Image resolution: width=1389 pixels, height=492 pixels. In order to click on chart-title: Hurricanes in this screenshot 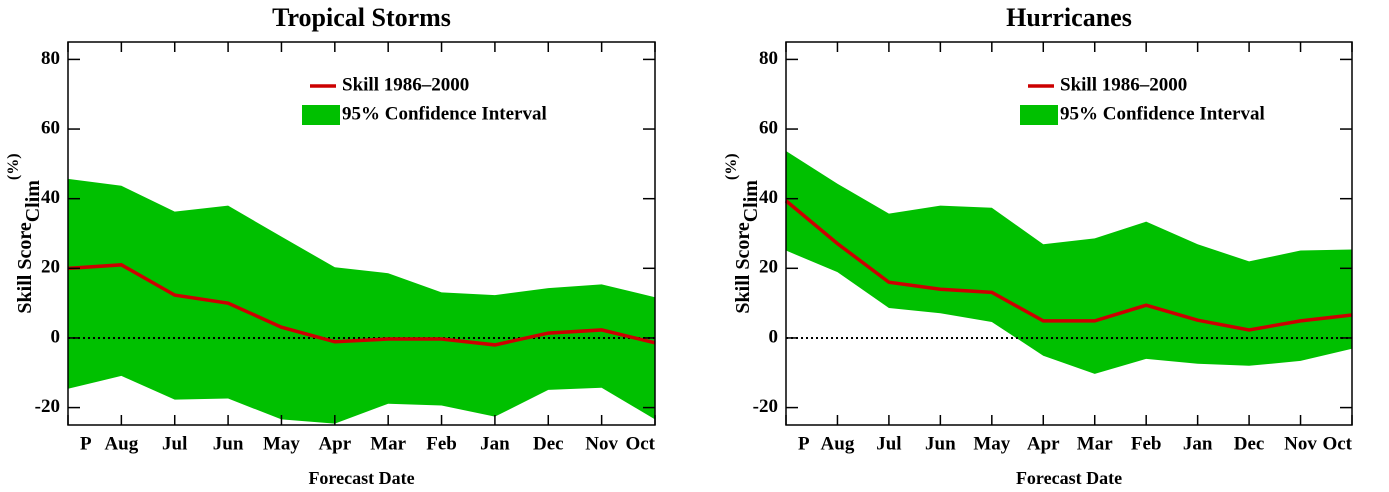, I will do `click(1069, 17)`.